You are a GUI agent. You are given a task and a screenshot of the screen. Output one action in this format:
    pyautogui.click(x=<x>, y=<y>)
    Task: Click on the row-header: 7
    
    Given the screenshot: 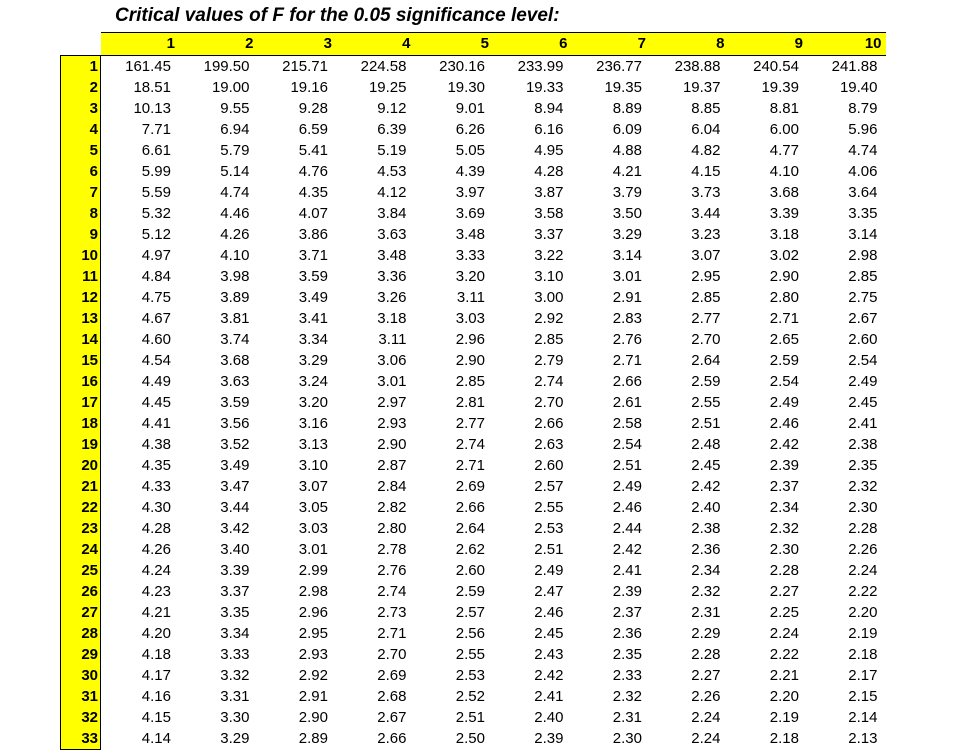 What is the action you would take?
    pyautogui.click(x=80, y=192)
    